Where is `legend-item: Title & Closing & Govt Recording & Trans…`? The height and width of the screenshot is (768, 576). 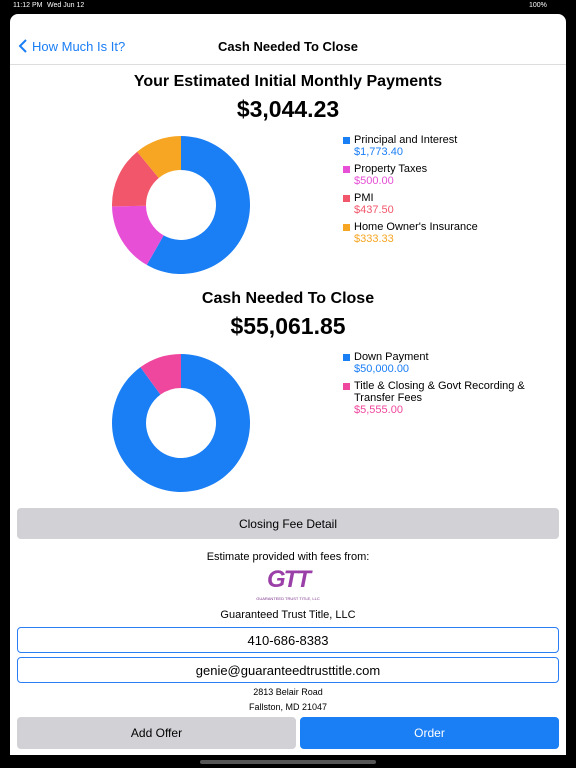
legend-item: Title & Closing & Govt Recording & Trans… is located at coordinates (438, 398).